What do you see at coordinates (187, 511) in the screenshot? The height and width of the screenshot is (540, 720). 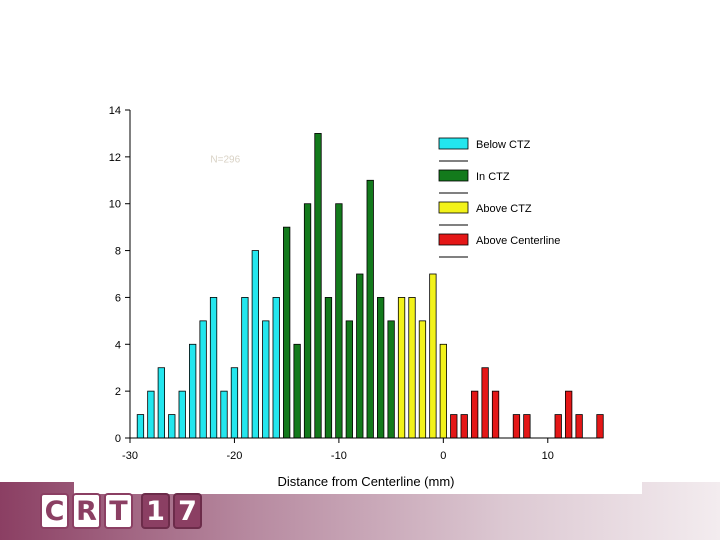 I see `logo-letter: 7` at bounding box center [187, 511].